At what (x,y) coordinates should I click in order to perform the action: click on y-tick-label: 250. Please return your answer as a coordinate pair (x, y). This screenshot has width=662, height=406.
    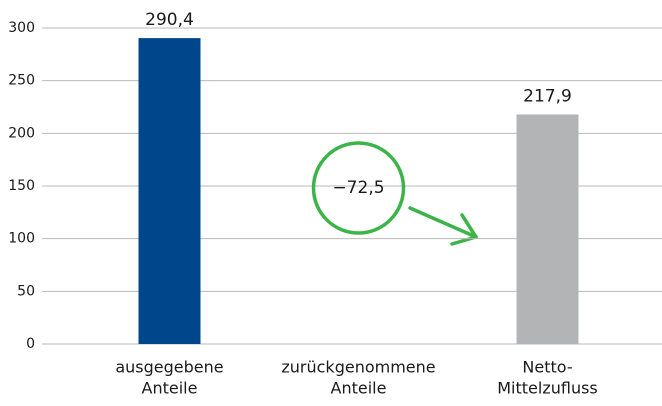
    Looking at the image, I should click on (21, 81).